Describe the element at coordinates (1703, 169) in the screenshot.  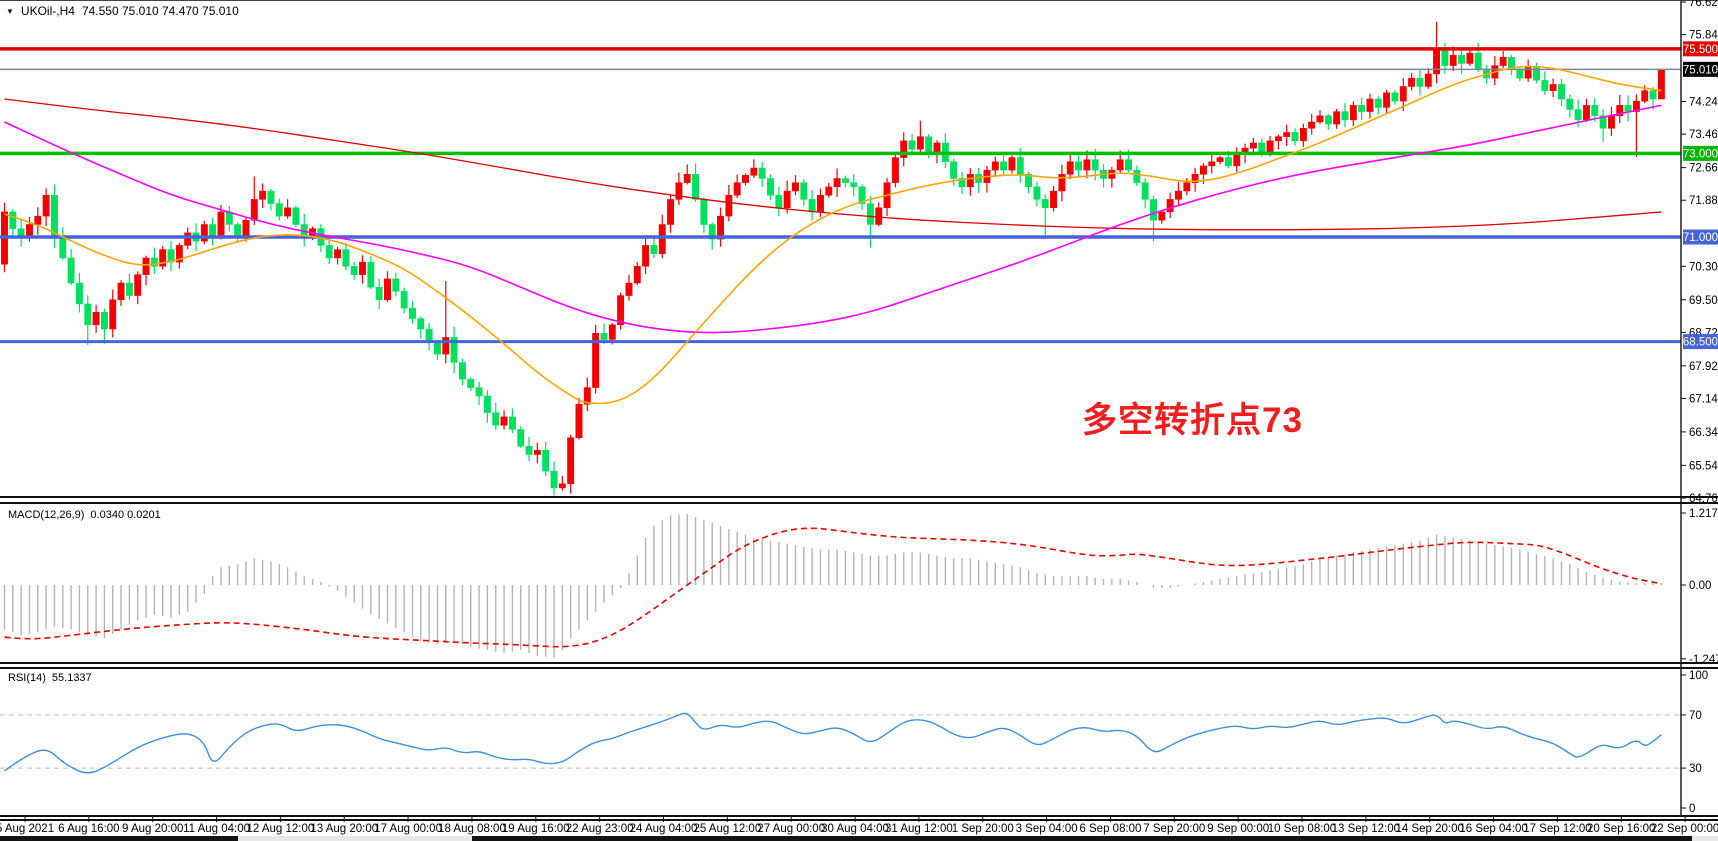
I see `svg-text: 72.660` at that location.